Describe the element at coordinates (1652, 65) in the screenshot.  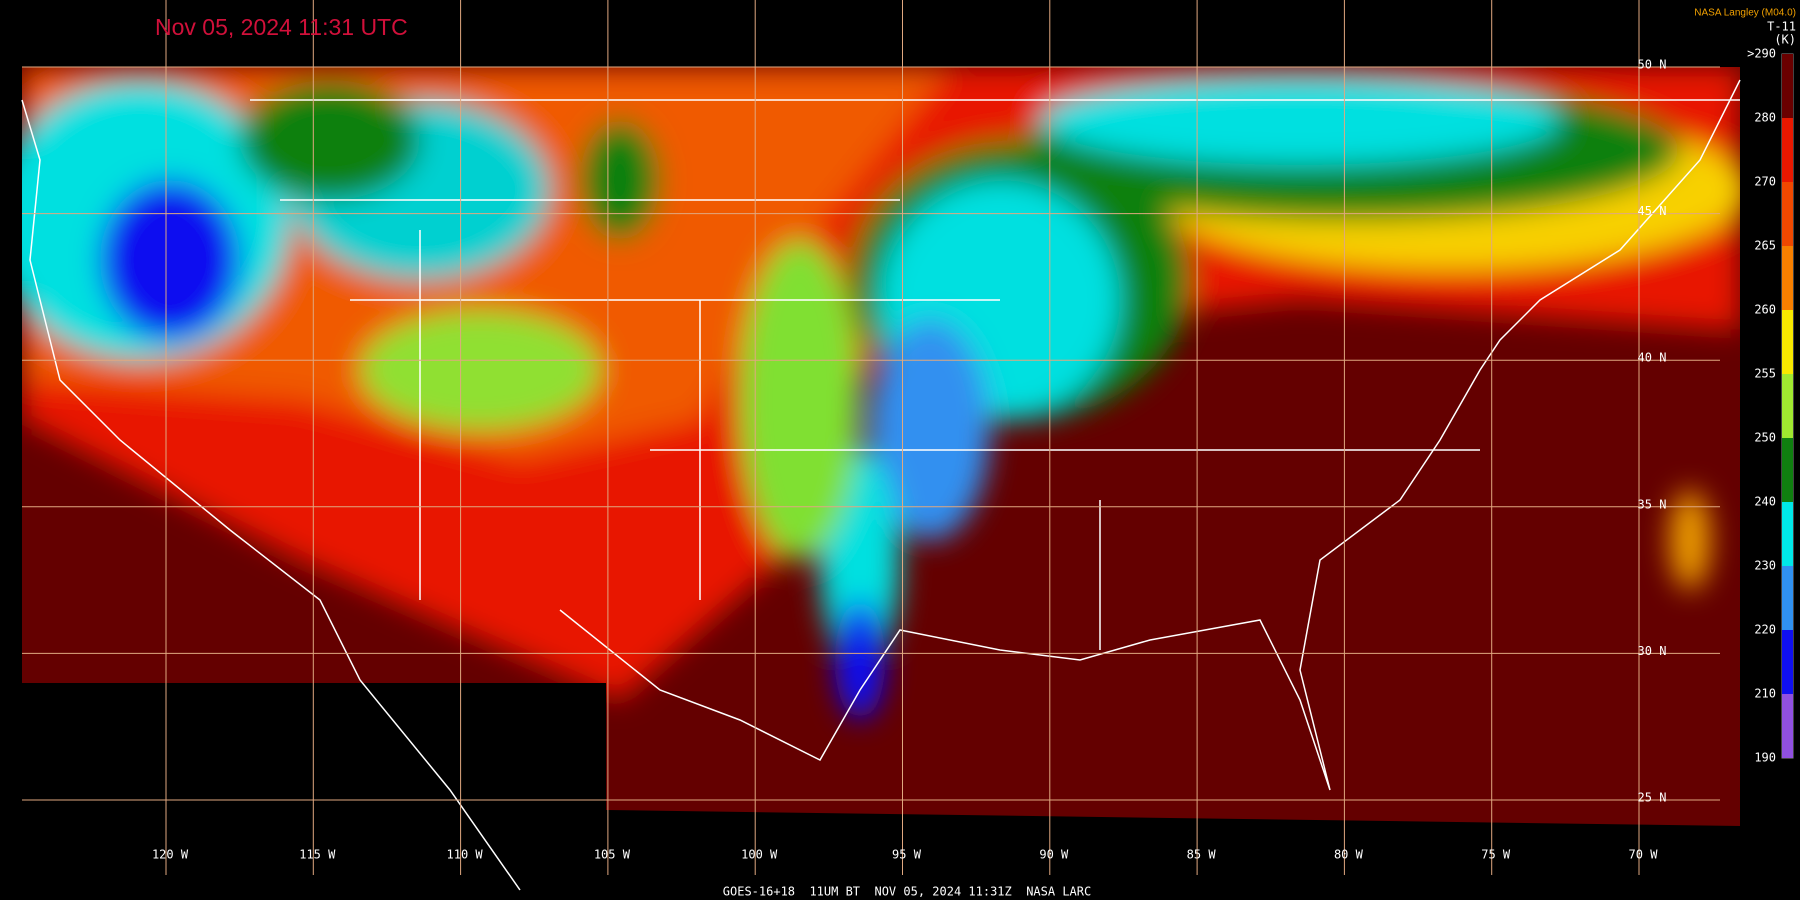
I see `latitude-label: 50 N` at that location.